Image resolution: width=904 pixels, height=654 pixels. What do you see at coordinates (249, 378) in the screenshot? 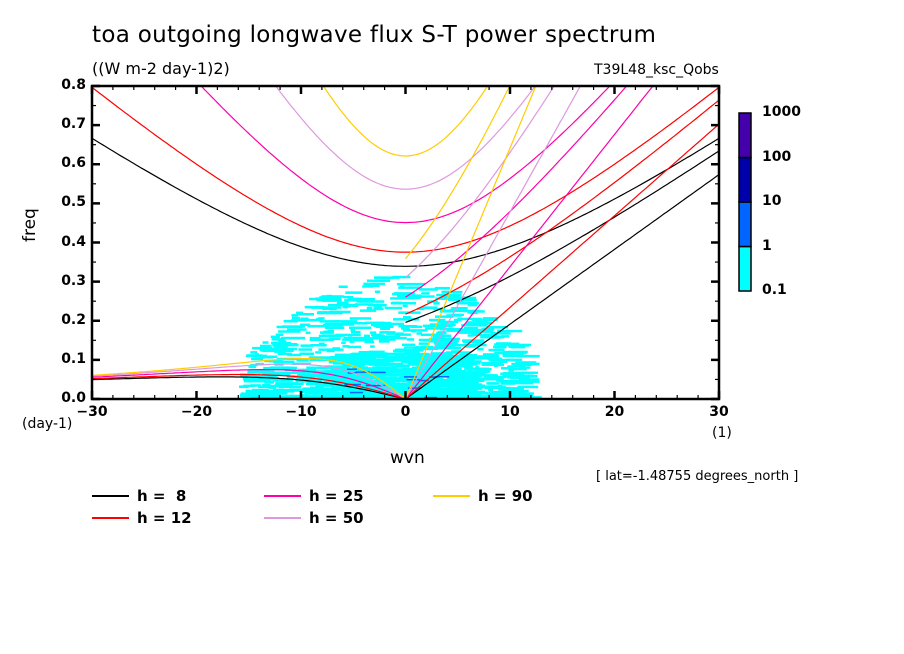
I see `rossby-curve` at bounding box center [249, 378].